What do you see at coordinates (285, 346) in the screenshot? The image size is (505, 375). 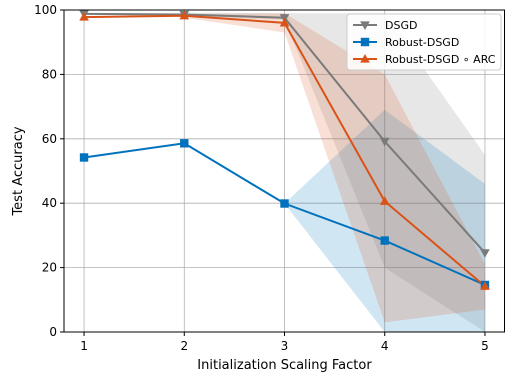 I see `x-tick-label: 3` at bounding box center [285, 346].